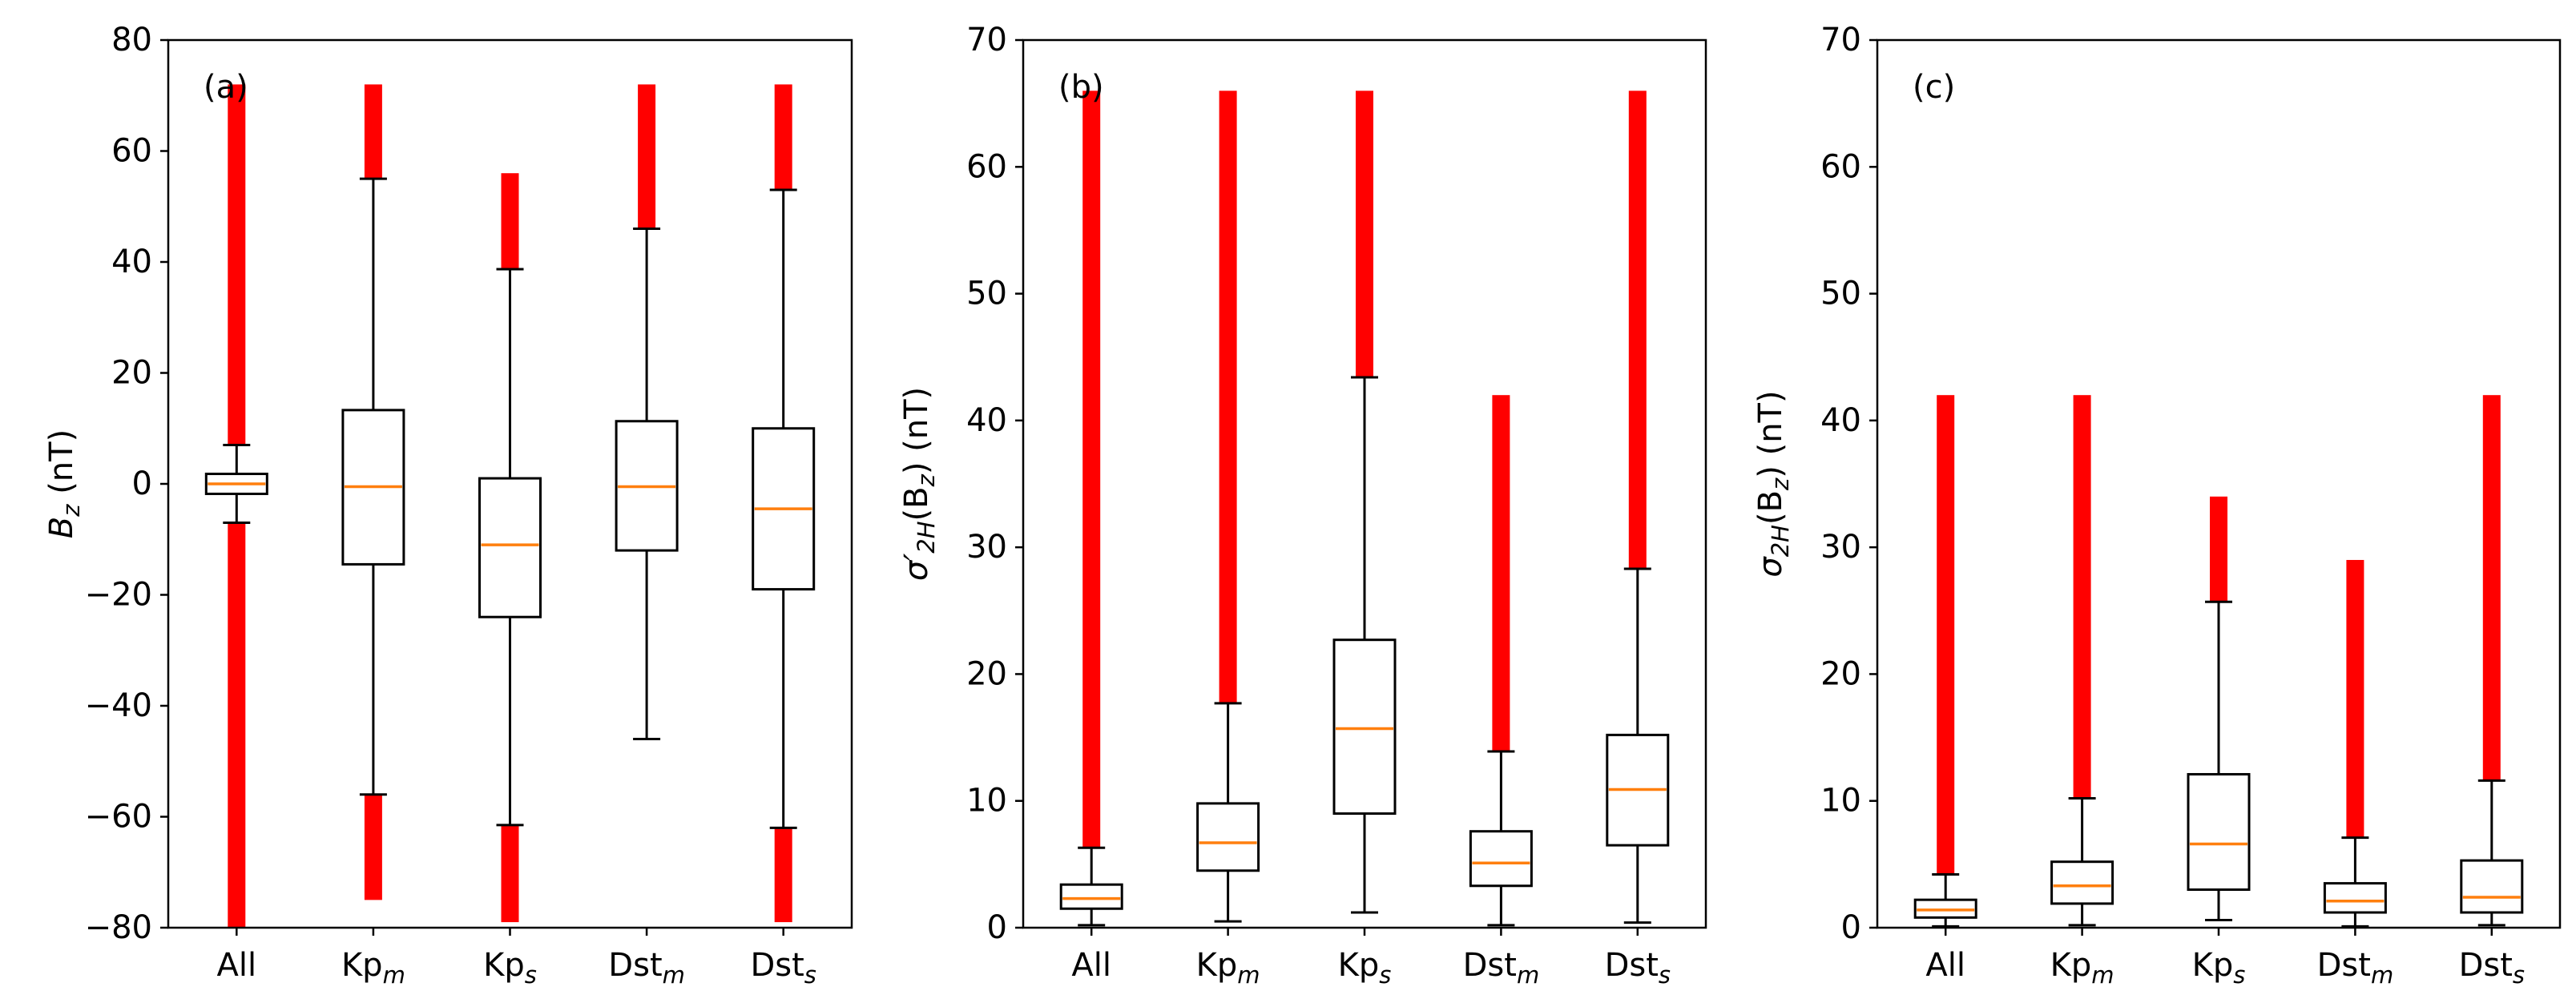 The width and height of the screenshot is (2576, 1007). What do you see at coordinates (118, 817) in the screenshot?
I see `ytick-label: −60` at bounding box center [118, 817].